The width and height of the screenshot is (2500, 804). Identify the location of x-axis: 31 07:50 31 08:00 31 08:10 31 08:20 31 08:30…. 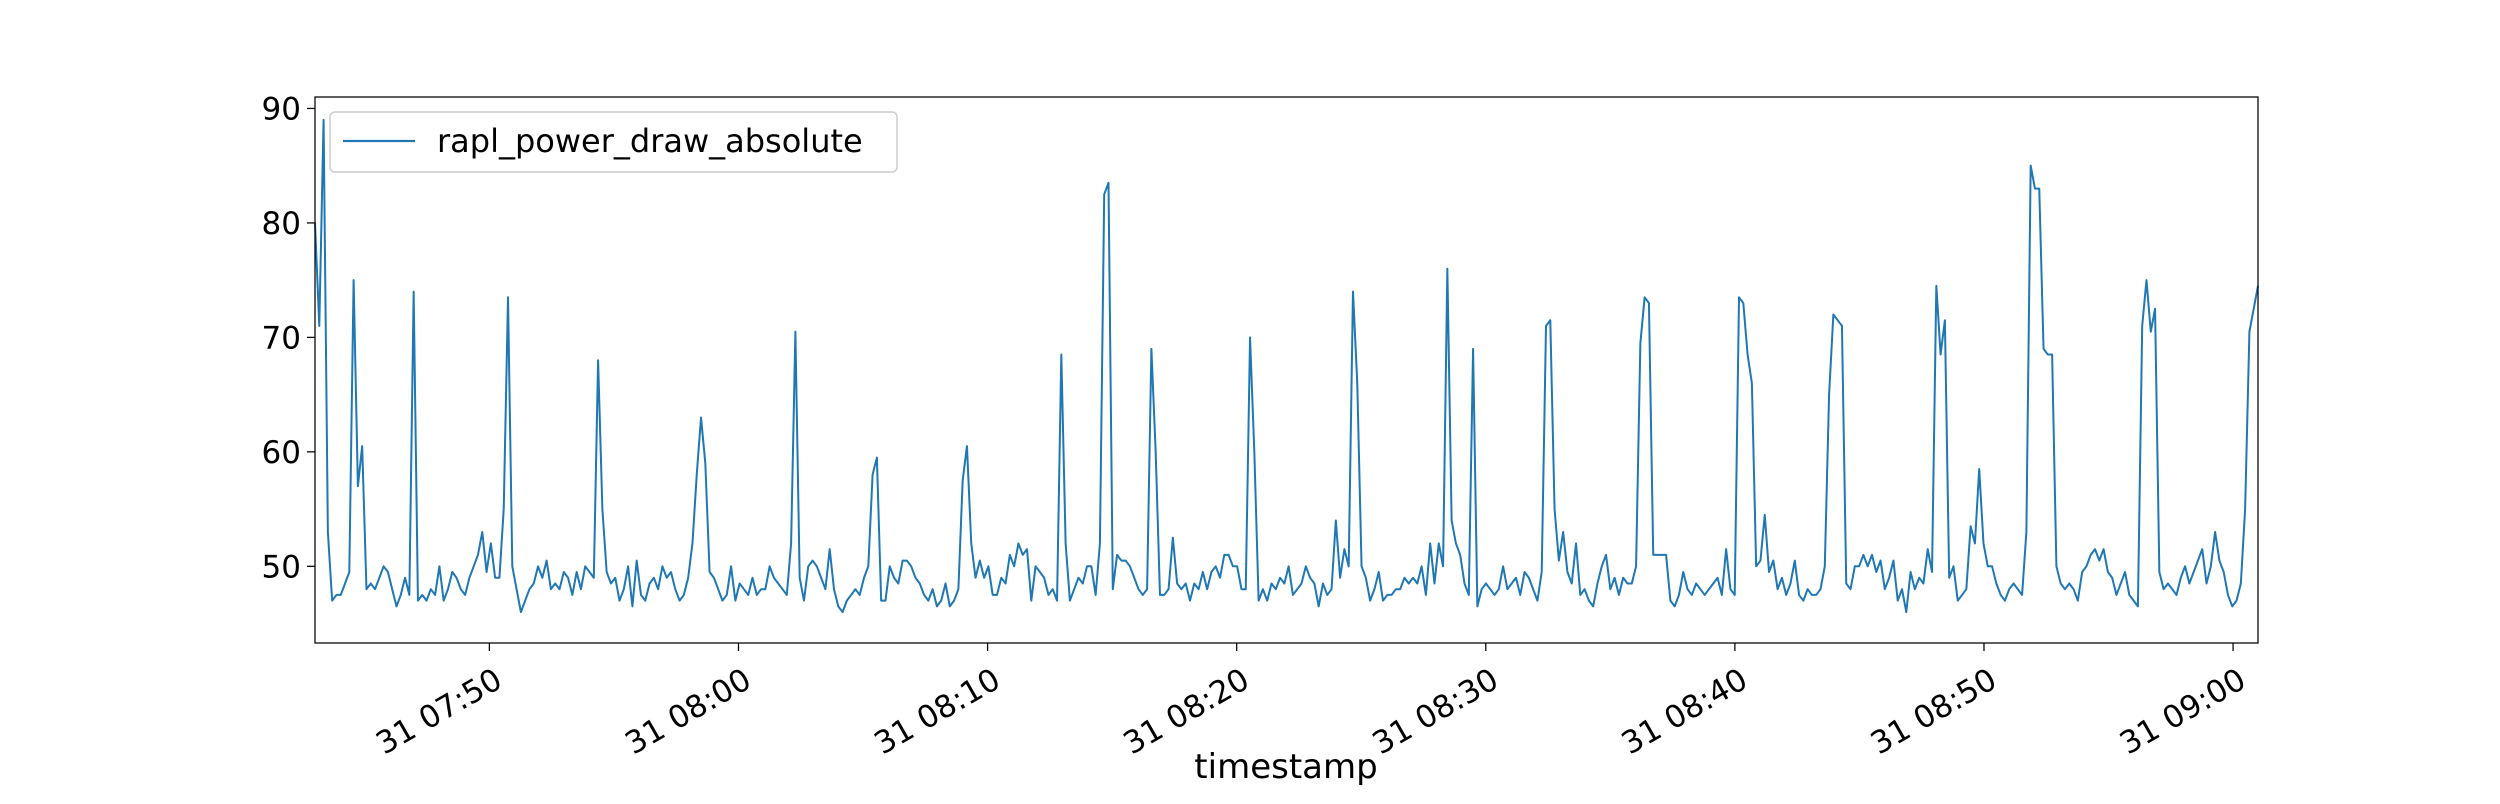
(1311, 702).